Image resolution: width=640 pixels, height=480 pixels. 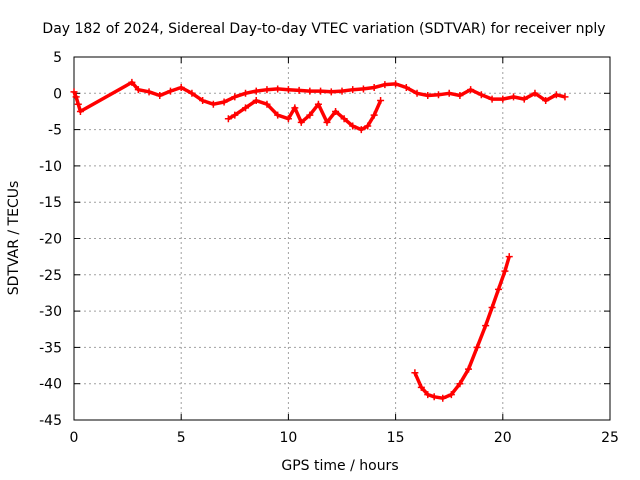 I want to click on y-tick-label: 0, so click(x=57, y=94).